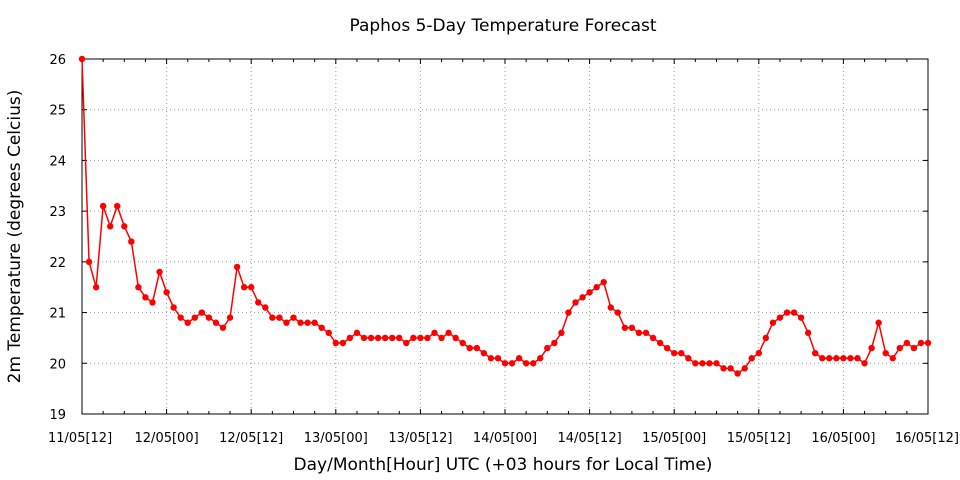 Image resolution: width=960 pixels, height=480 pixels. What do you see at coordinates (80, 438) in the screenshot?
I see `x-tick-label: 11/05[12]` at bounding box center [80, 438].